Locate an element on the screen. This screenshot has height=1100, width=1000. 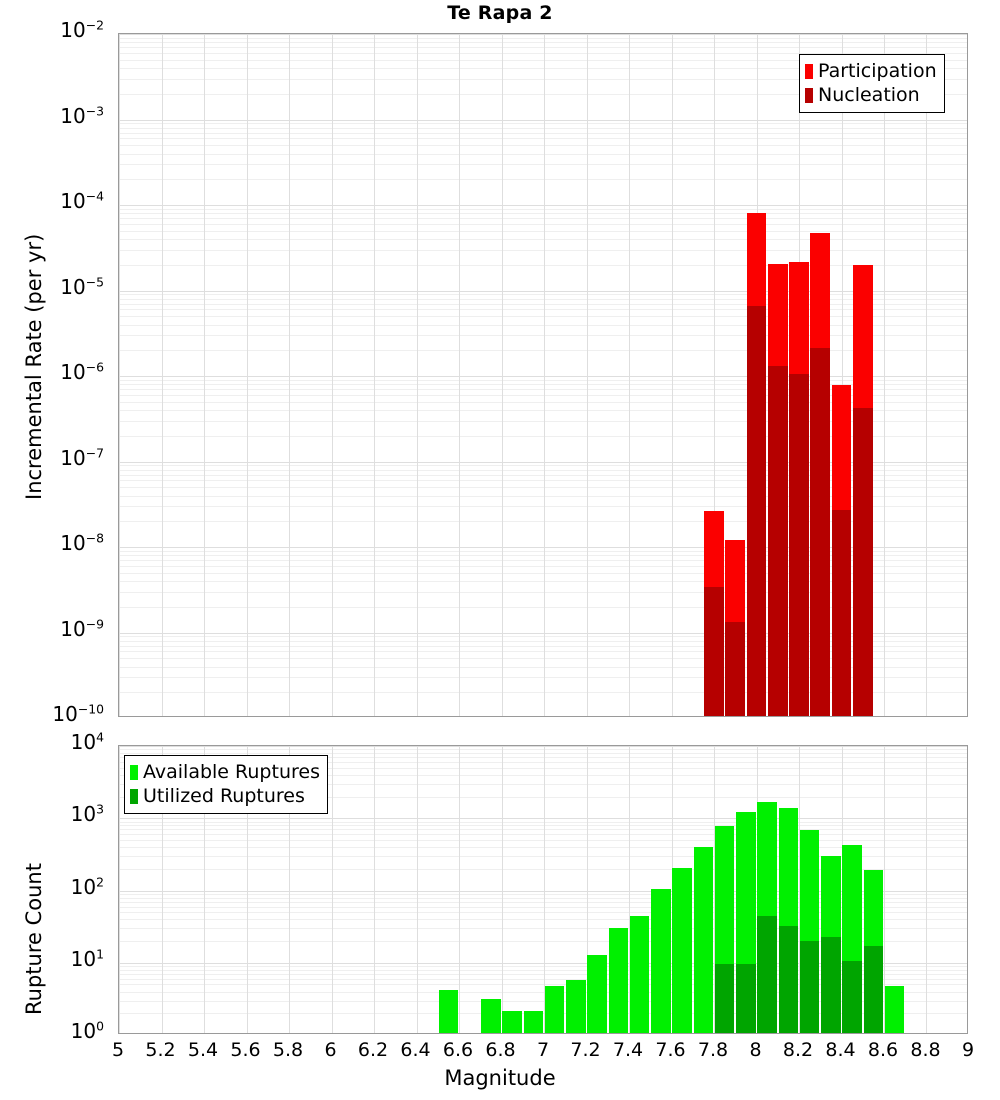
x-tick-label: 6.4 is located at coordinates (415, 1050).